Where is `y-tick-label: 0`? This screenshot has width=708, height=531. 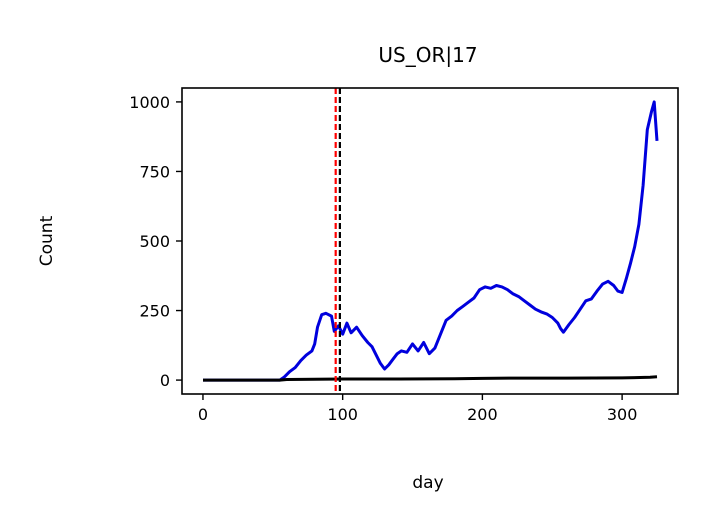
y-tick-label: 0 is located at coordinates (165, 380).